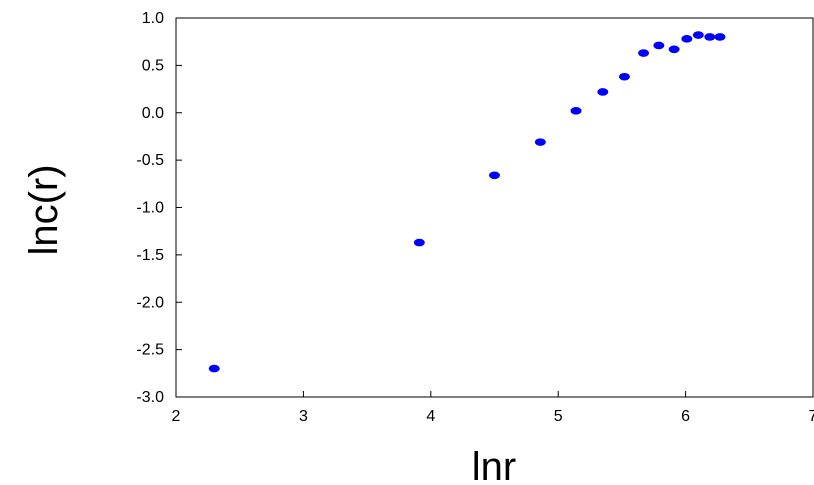 The image size is (814, 485). I want to click on y-tick-label: 1.0, so click(153, 18).